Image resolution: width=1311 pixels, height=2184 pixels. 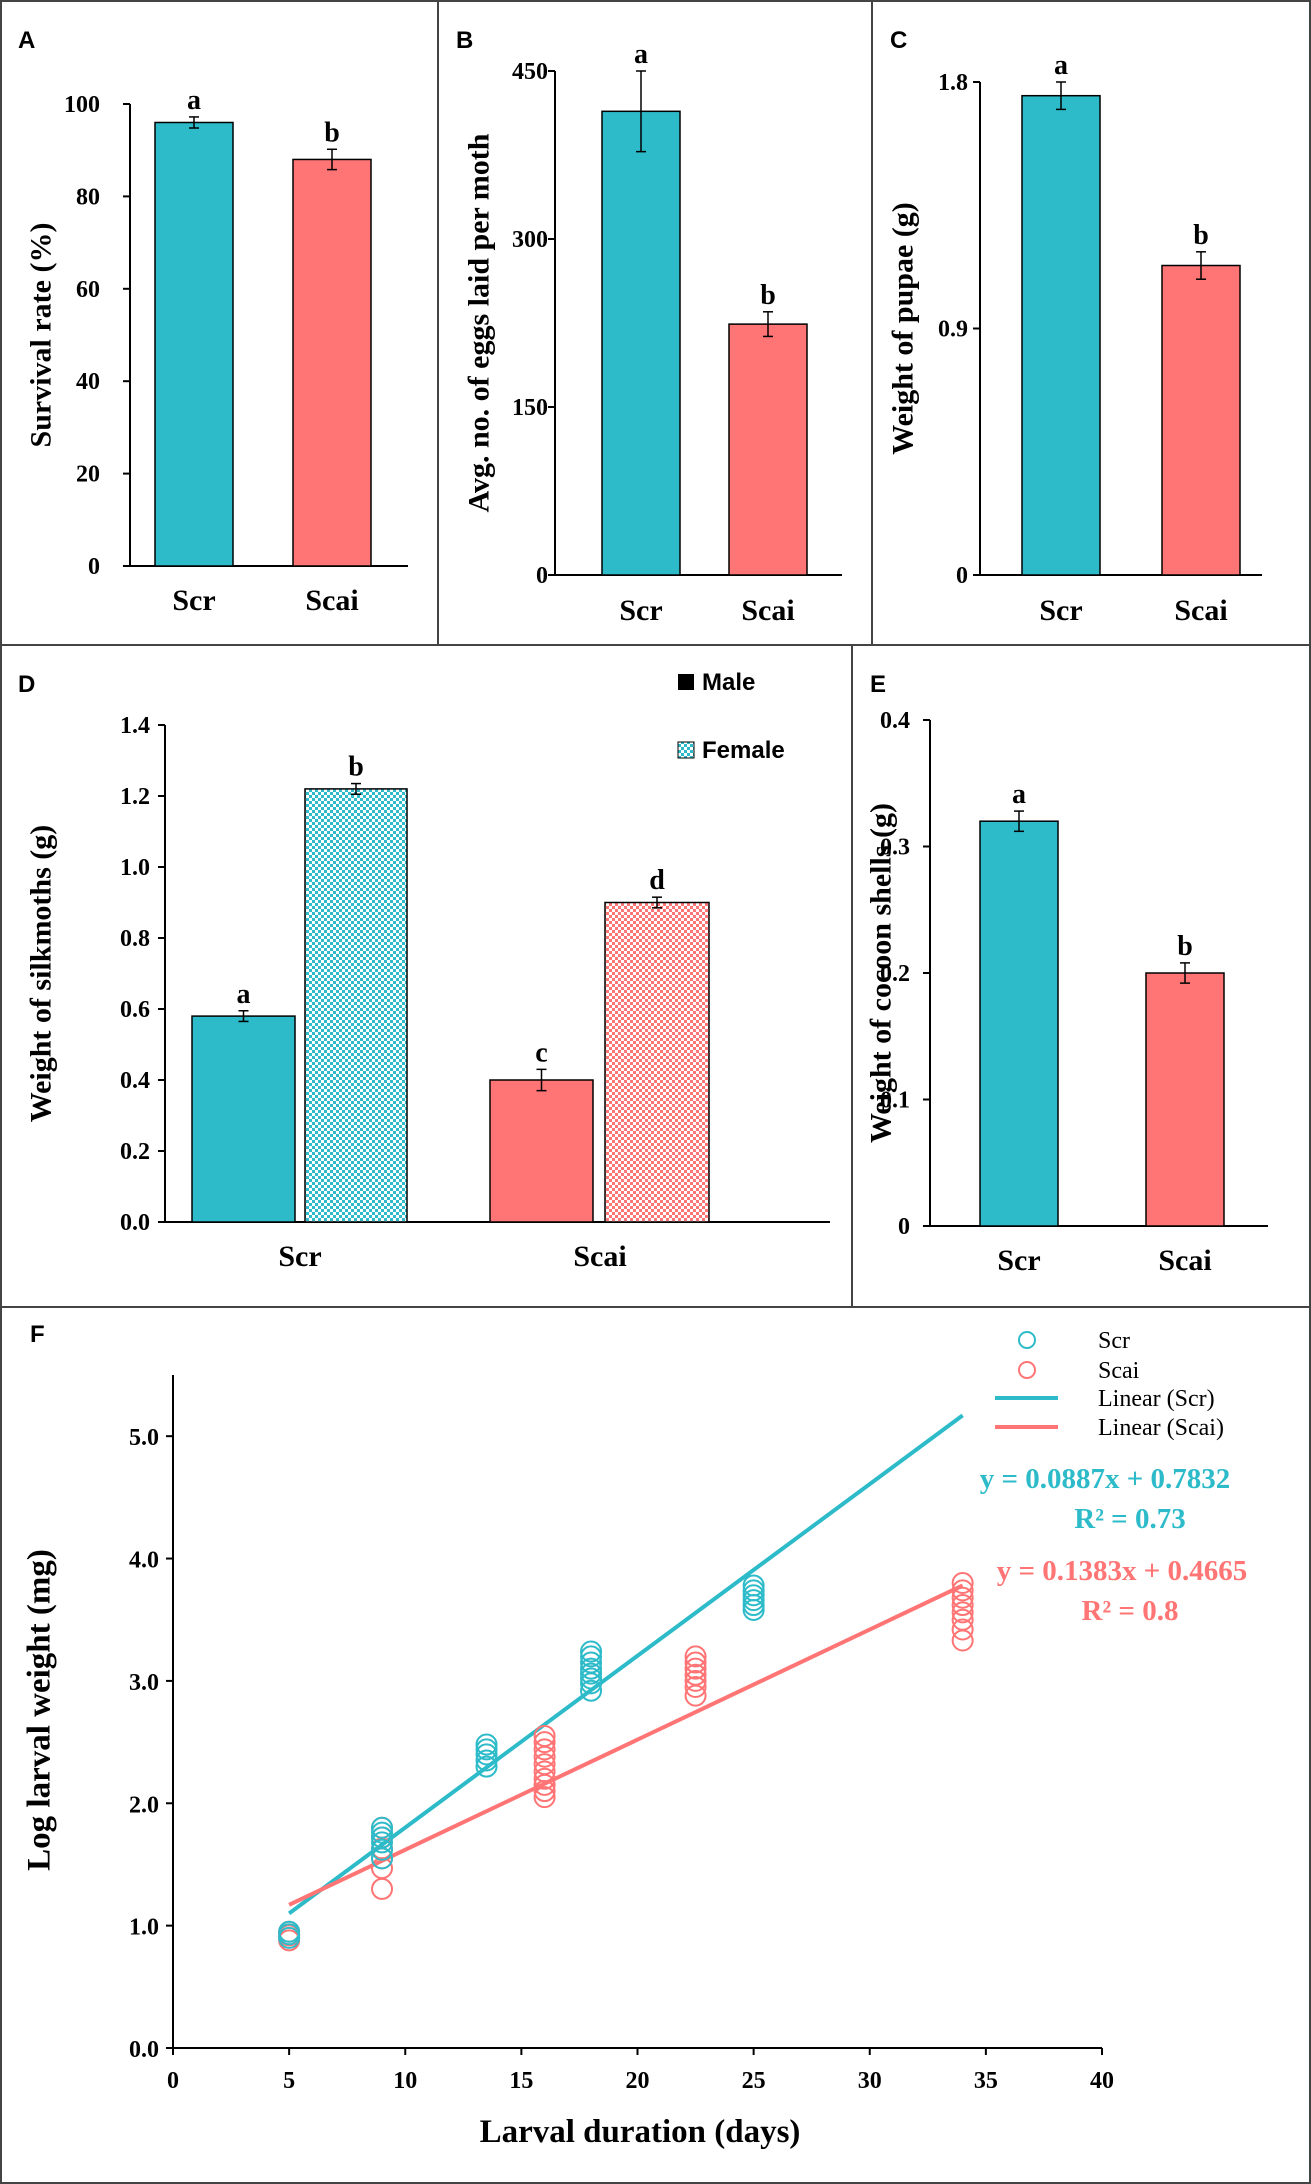 What do you see at coordinates (878, 684) in the screenshot?
I see `panel-letter: E` at bounding box center [878, 684].